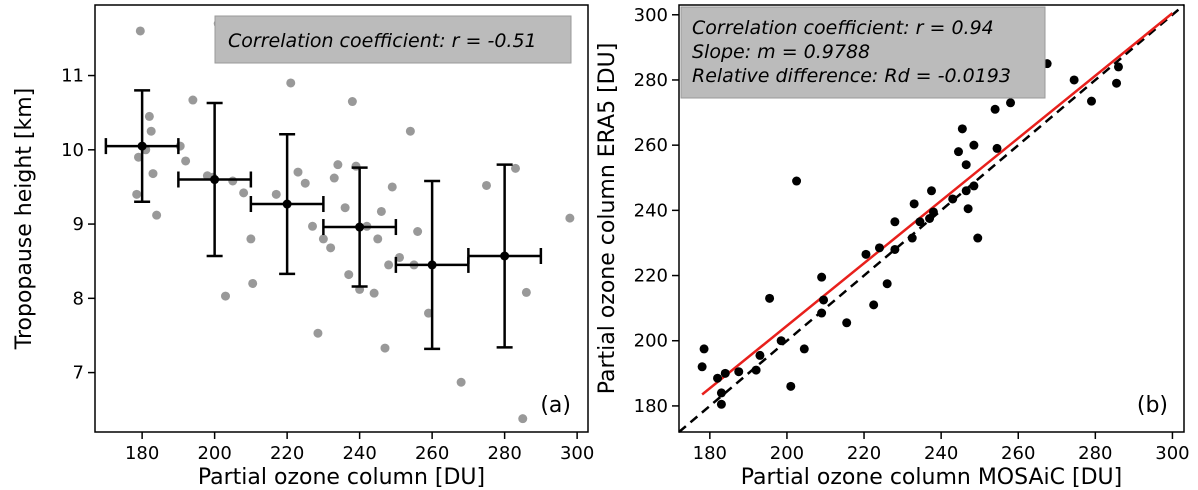 The width and height of the screenshot is (1198, 490). I want to click on panel-a-annotation-box, so click(393, 39).